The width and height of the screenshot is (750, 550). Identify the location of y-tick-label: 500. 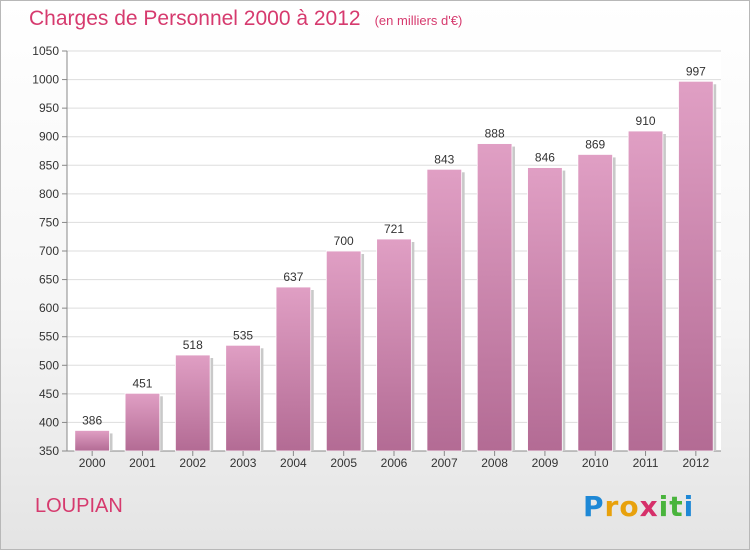
(49, 365).